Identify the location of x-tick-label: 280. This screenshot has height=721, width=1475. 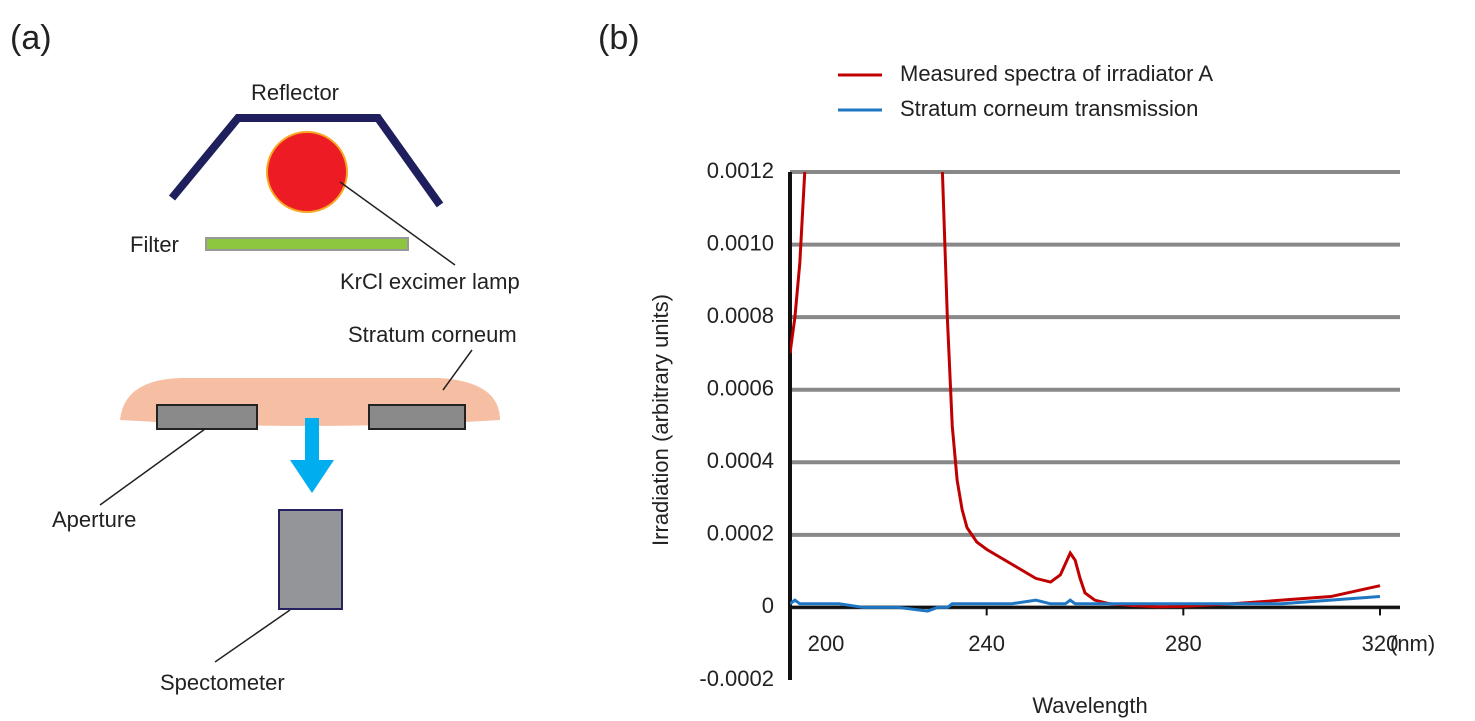
(1183, 643).